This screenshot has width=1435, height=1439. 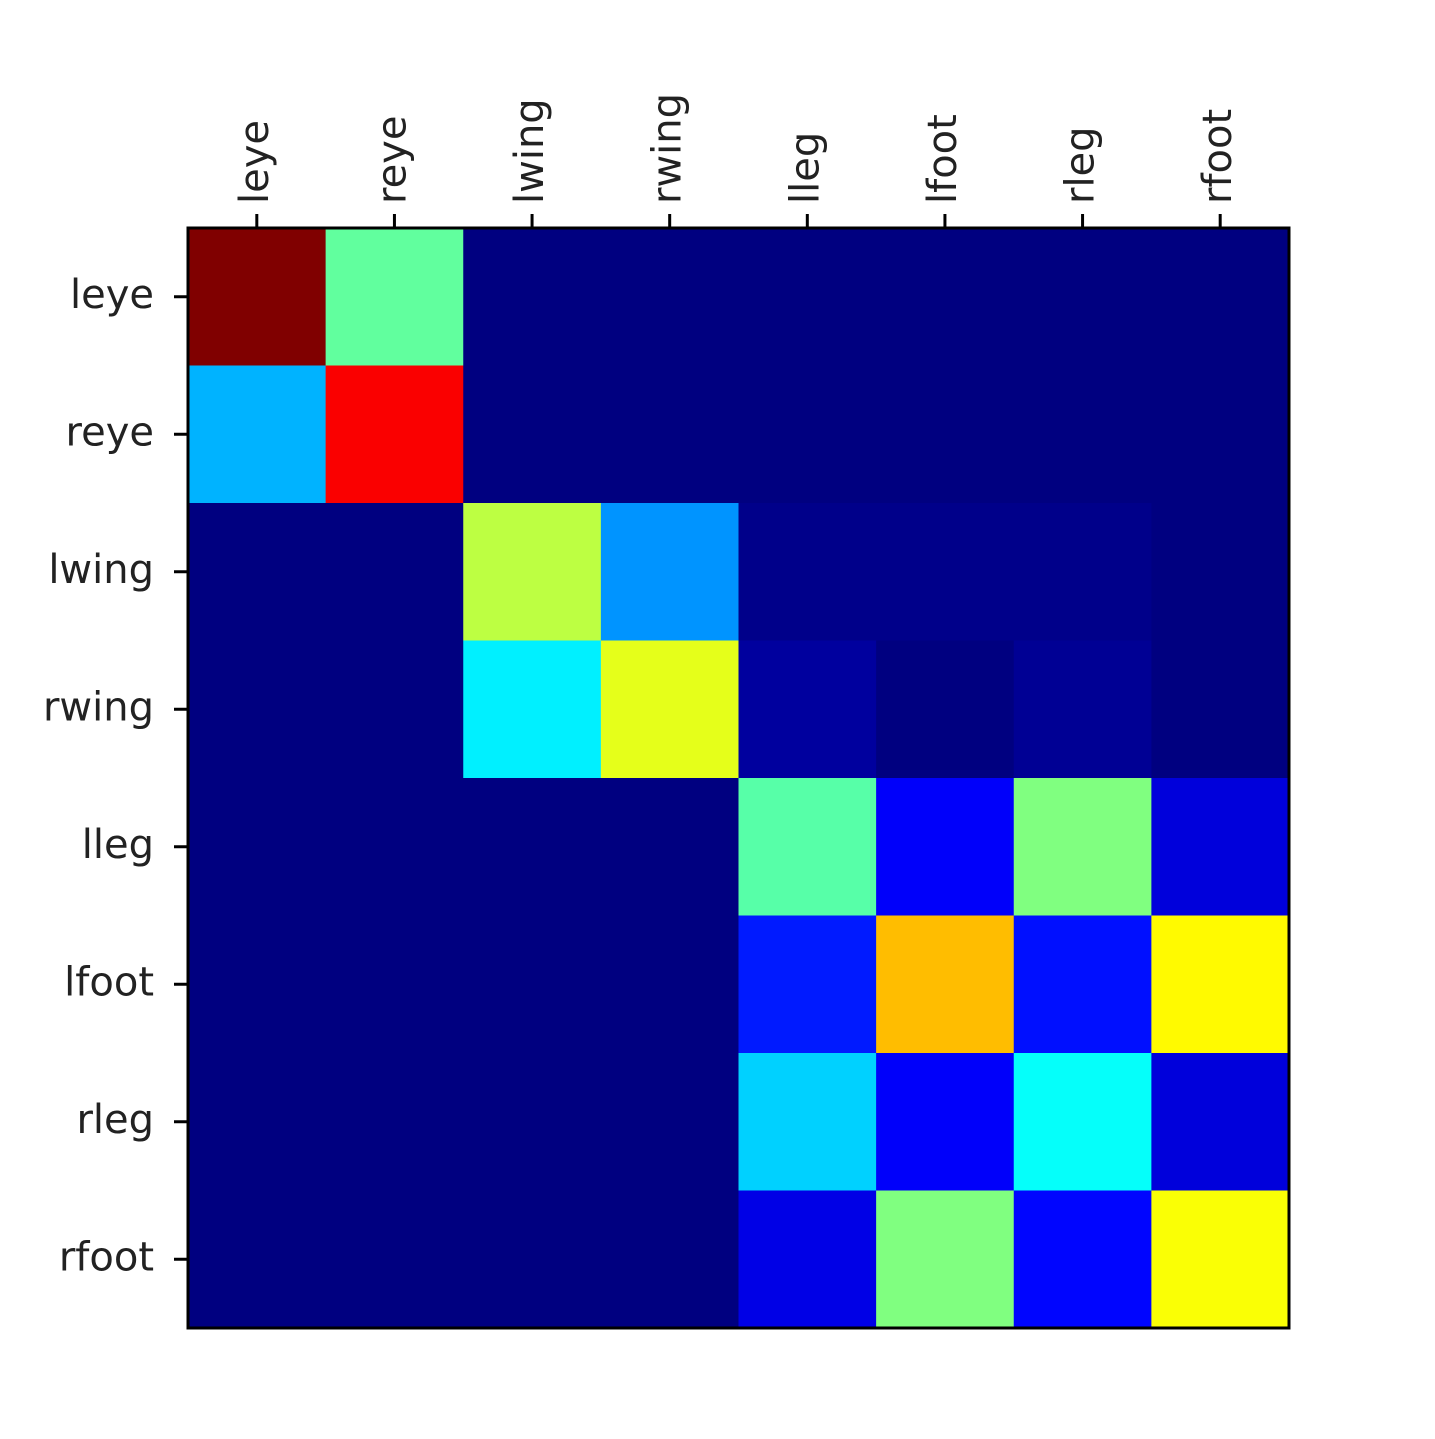 What do you see at coordinates (115, 1120) in the screenshot?
I see `y-tick-label: rleg` at bounding box center [115, 1120].